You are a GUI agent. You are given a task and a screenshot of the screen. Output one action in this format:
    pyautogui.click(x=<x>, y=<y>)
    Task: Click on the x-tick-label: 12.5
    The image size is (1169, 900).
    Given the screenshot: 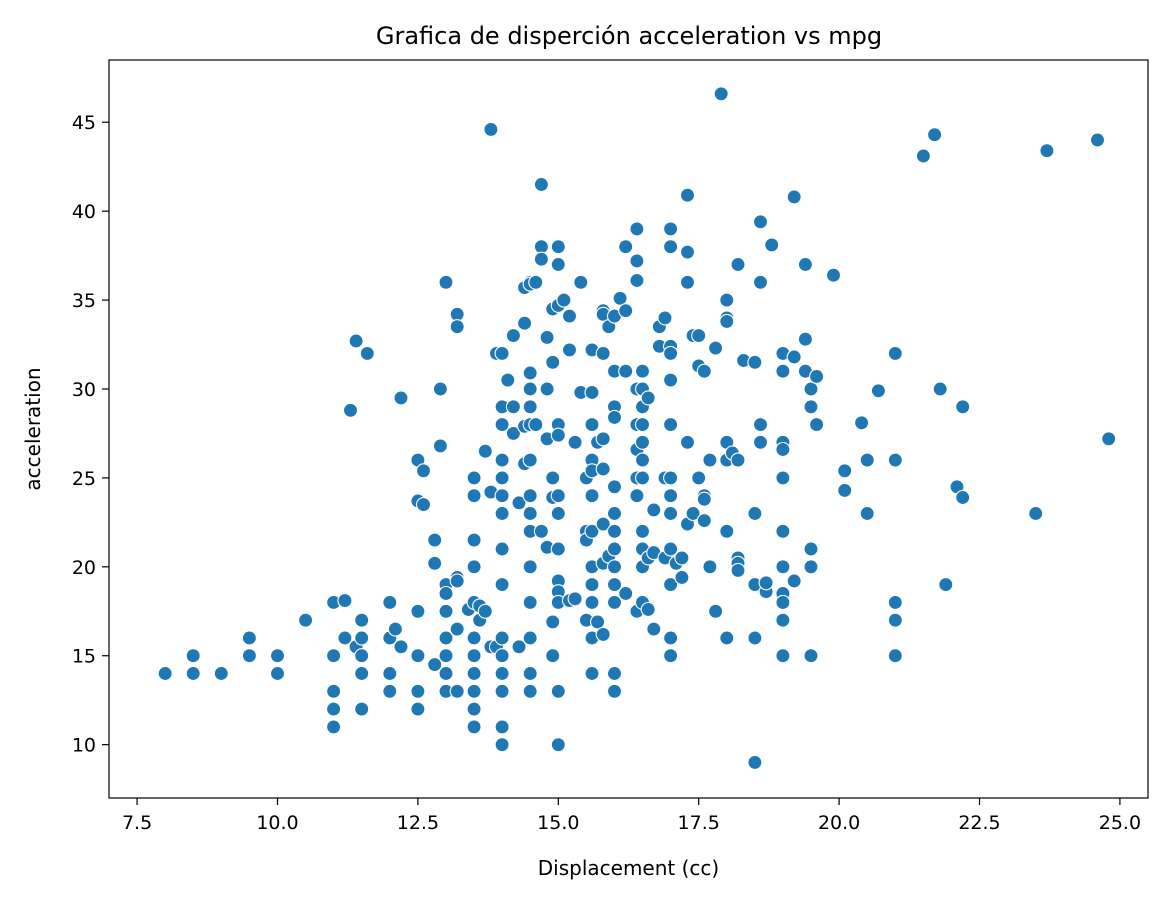 What is the action you would take?
    pyautogui.click(x=418, y=823)
    